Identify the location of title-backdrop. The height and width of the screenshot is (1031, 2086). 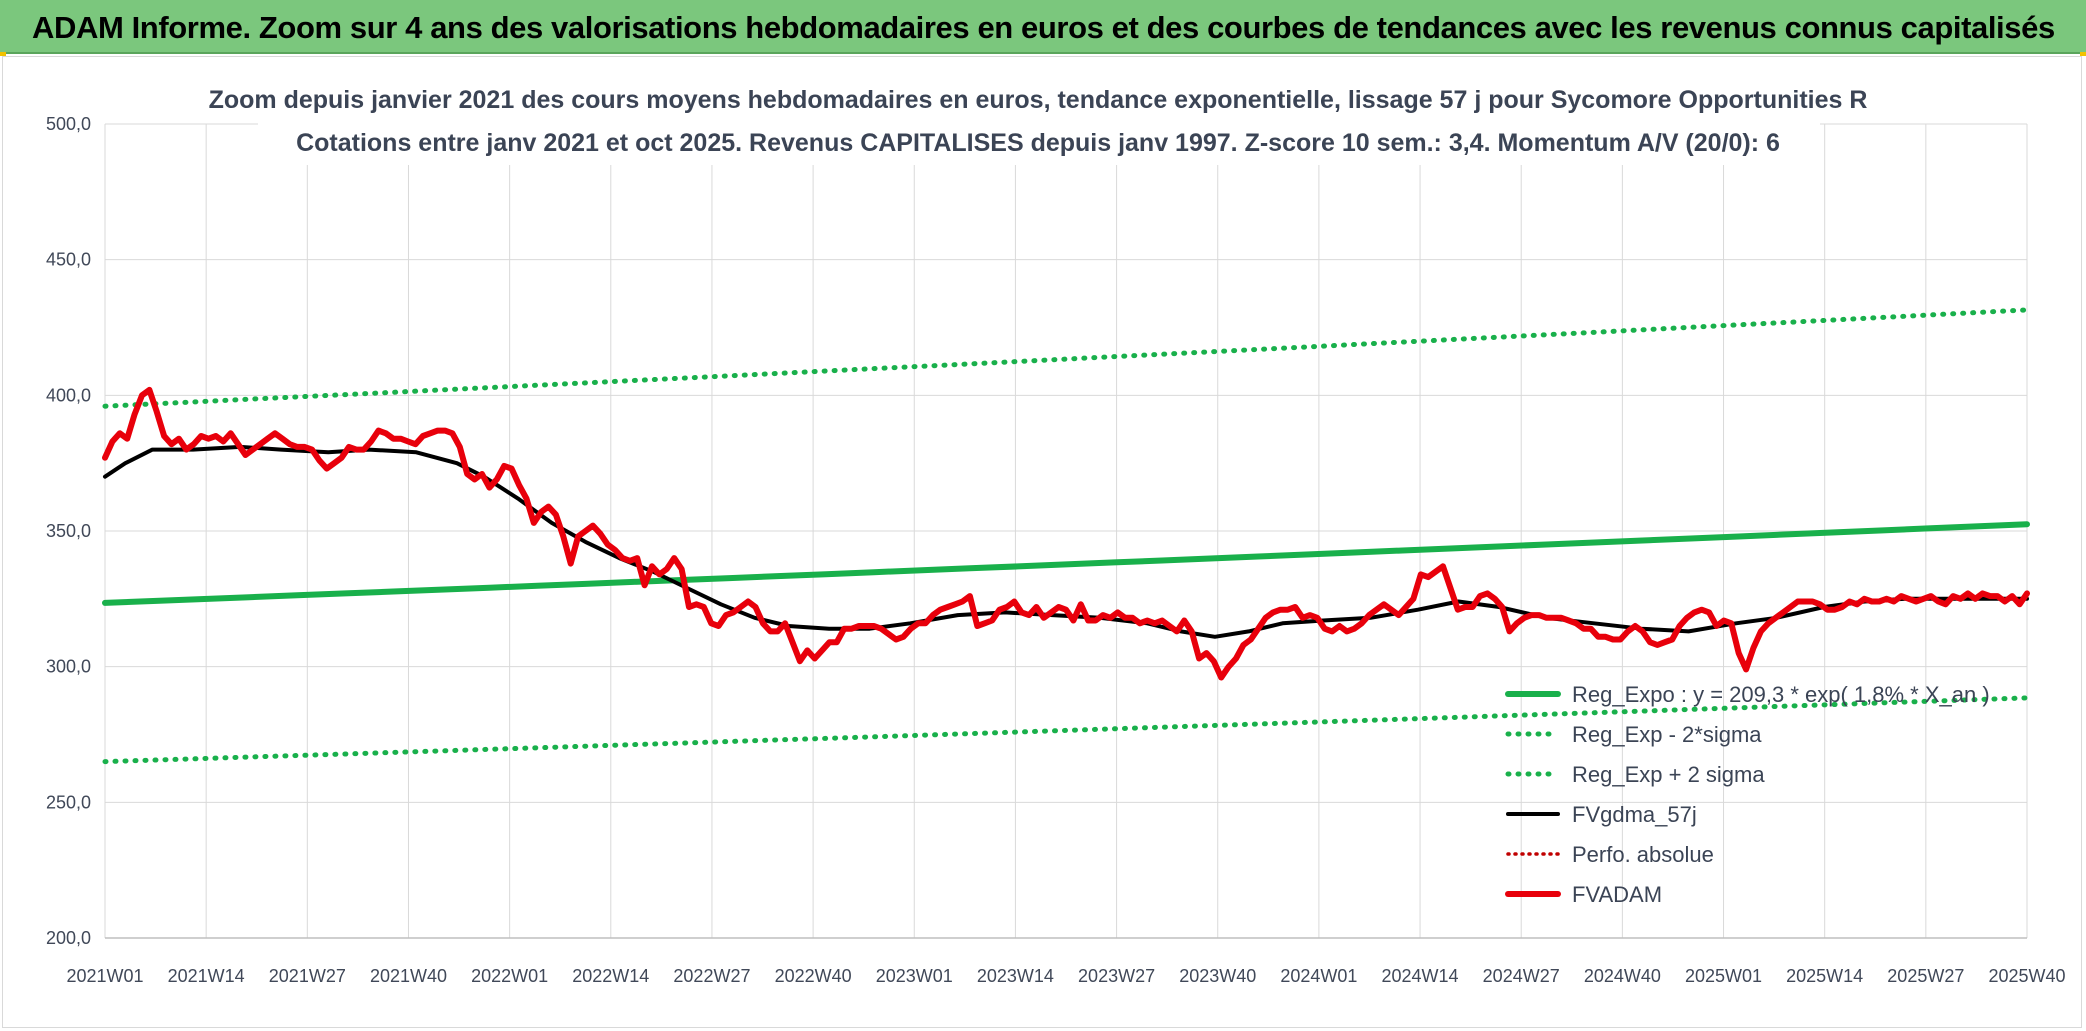
(1039, 119).